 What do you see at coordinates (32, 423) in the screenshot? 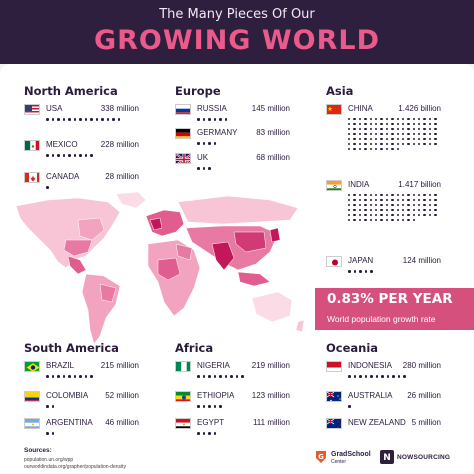
I see `argentina-flag-icon` at bounding box center [32, 423].